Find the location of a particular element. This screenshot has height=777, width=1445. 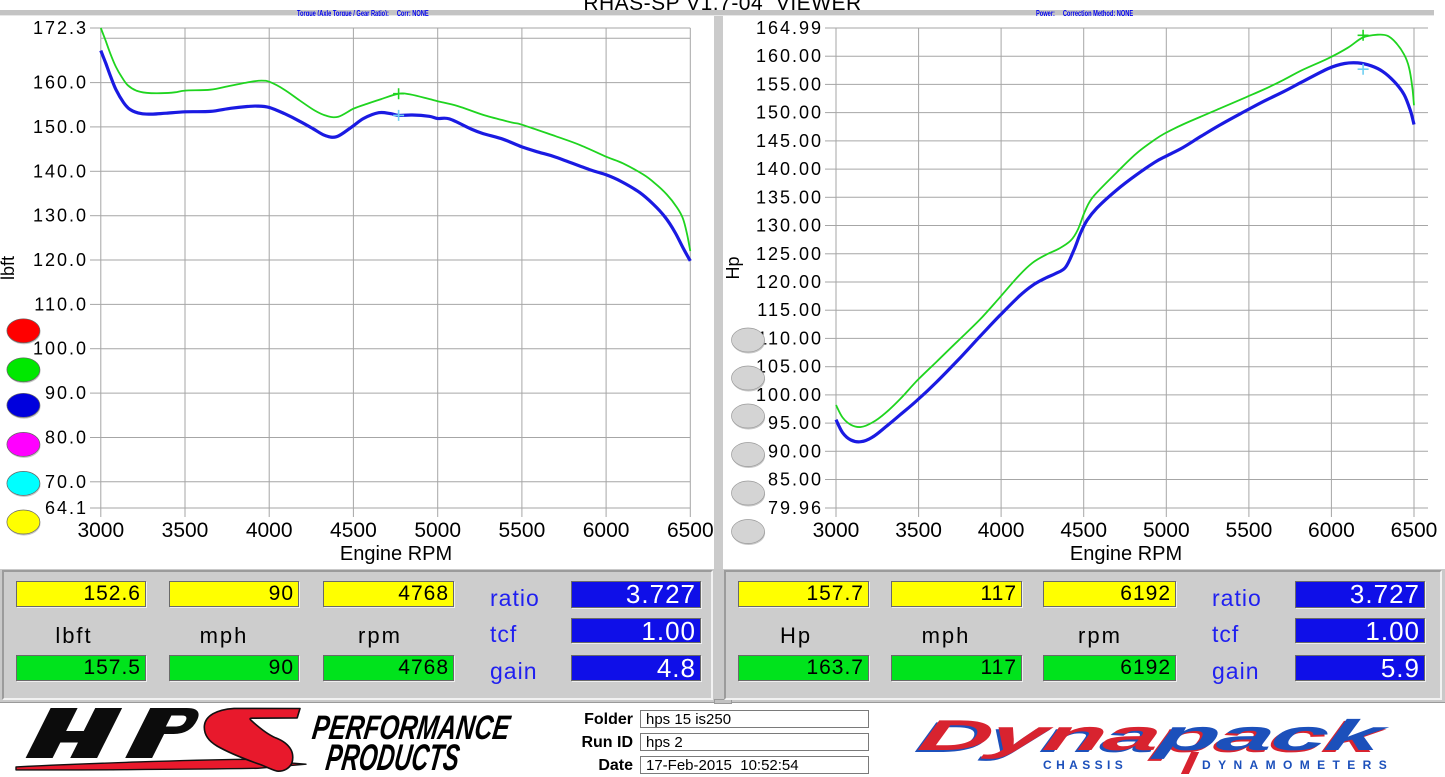

svg-text: 160.0 is located at coordinates (60, 83).